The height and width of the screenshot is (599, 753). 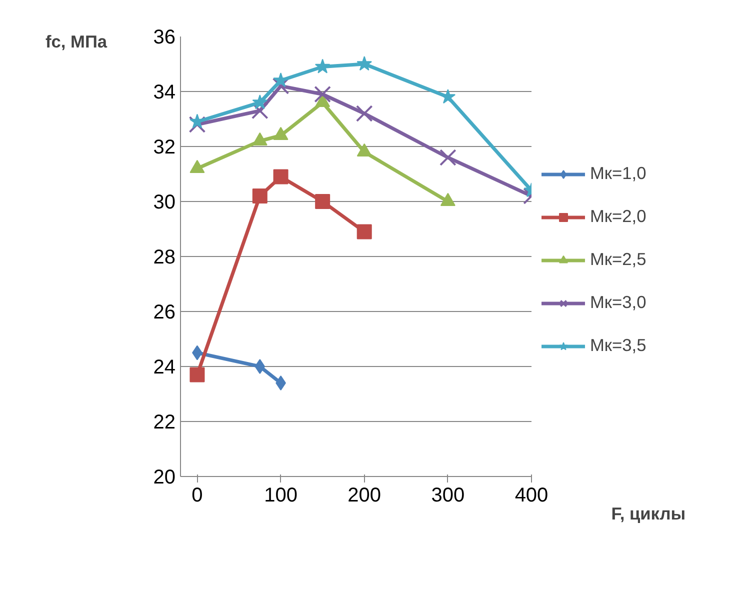 What do you see at coordinates (164, 37) in the screenshot?
I see `y-tick-label: 36` at bounding box center [164, 37].